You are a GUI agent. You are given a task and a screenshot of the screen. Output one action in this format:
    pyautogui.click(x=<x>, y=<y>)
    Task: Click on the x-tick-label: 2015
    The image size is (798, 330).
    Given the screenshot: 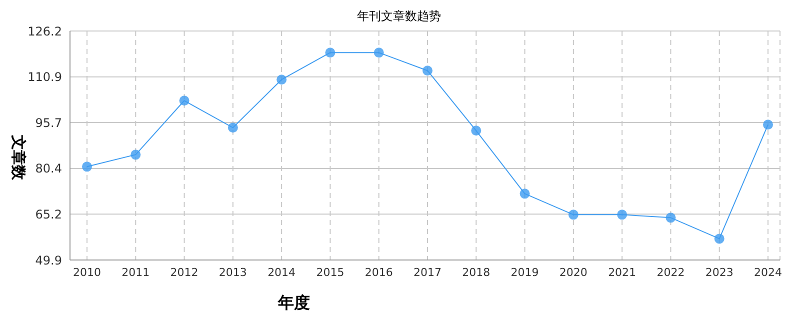 What is the action you would take?
    pyautogui.click(x=330, y=272)
    